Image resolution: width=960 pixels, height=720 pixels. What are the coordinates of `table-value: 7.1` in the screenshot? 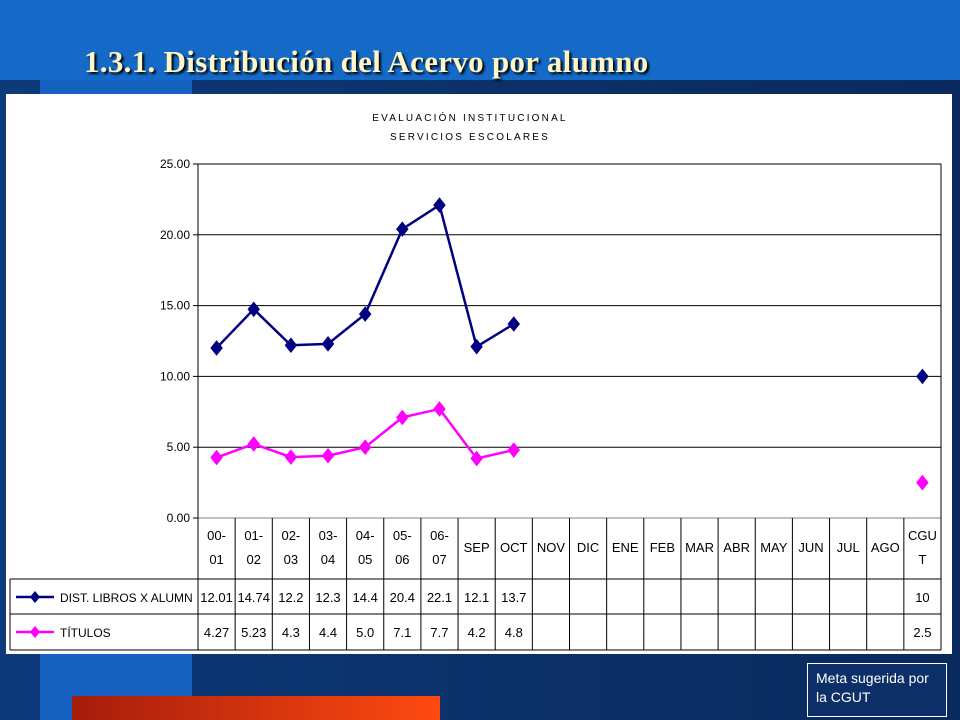 It's located at (402, 632).